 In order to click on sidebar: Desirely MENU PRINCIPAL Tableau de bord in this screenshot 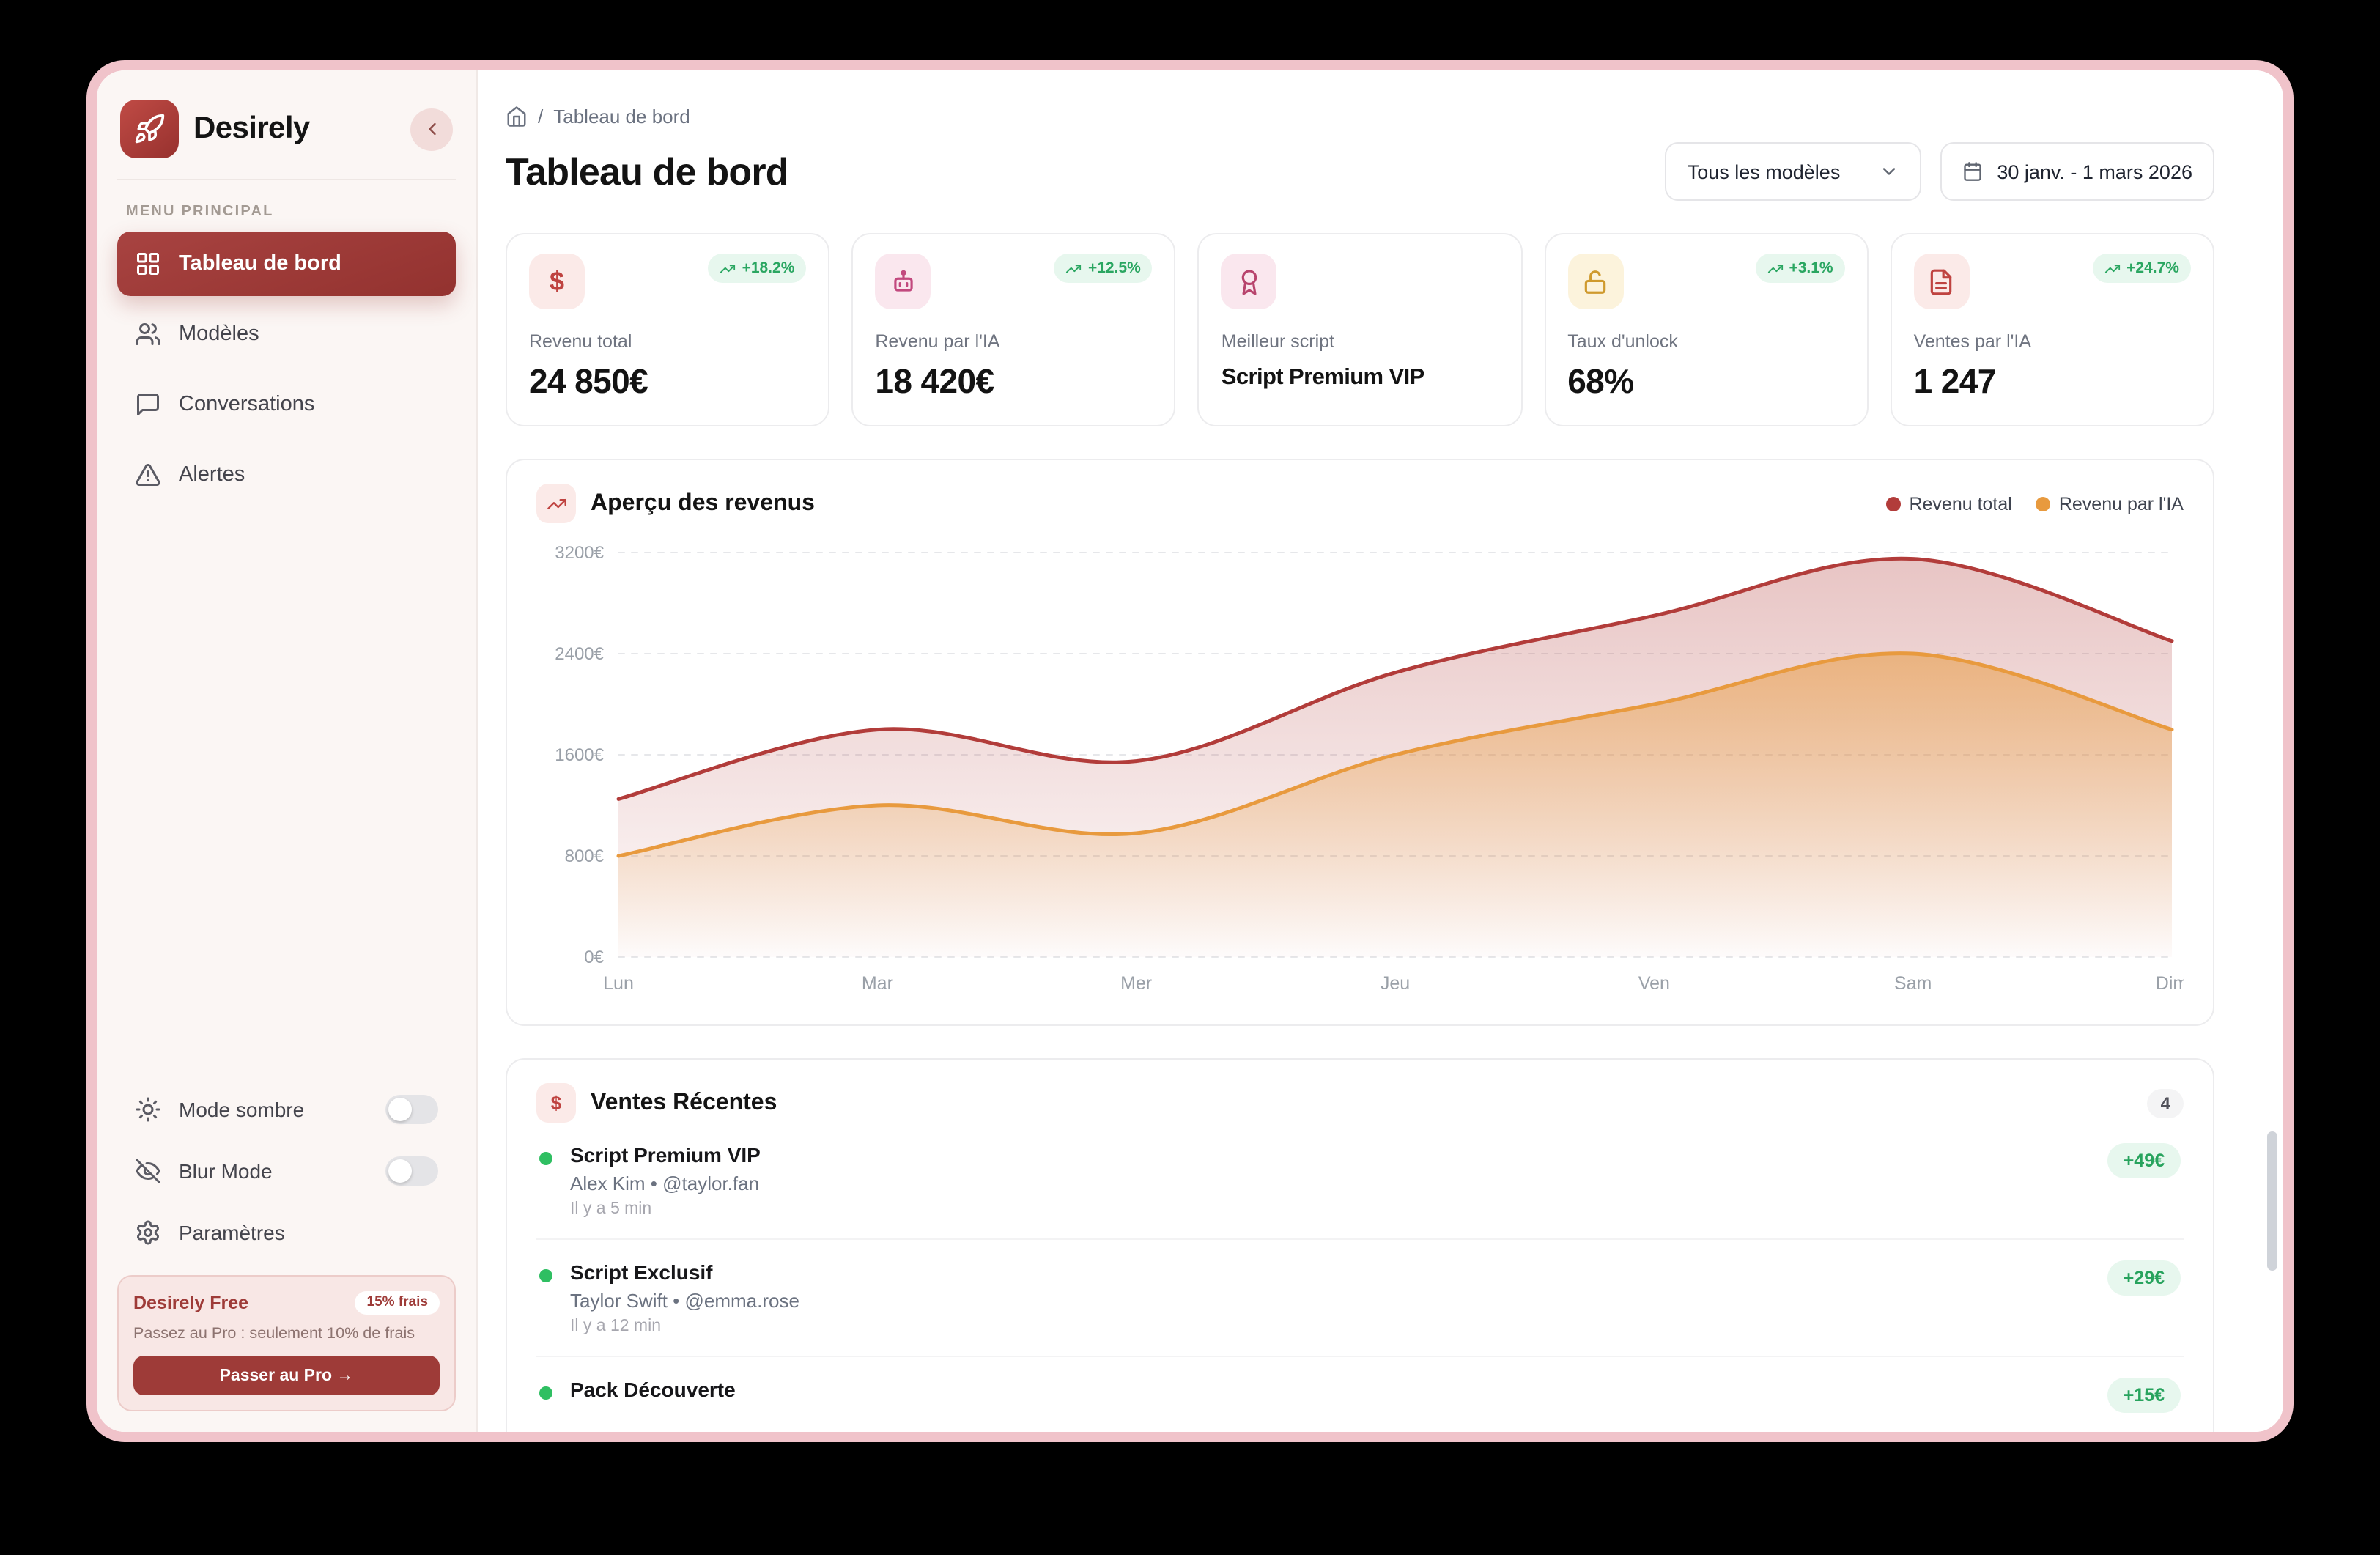, I will do `click(287, 751)`.